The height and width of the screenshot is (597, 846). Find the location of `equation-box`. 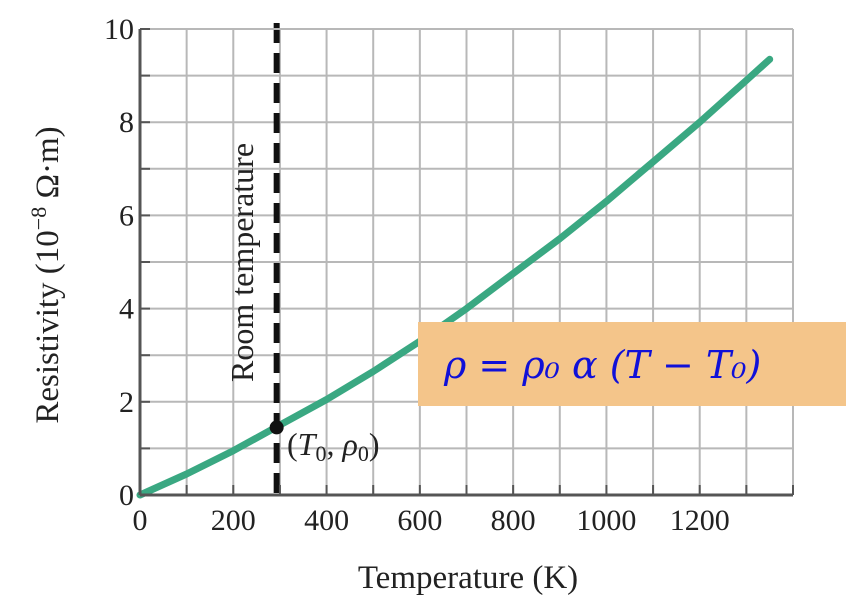

equation-box is located at coordinates (632, 364).